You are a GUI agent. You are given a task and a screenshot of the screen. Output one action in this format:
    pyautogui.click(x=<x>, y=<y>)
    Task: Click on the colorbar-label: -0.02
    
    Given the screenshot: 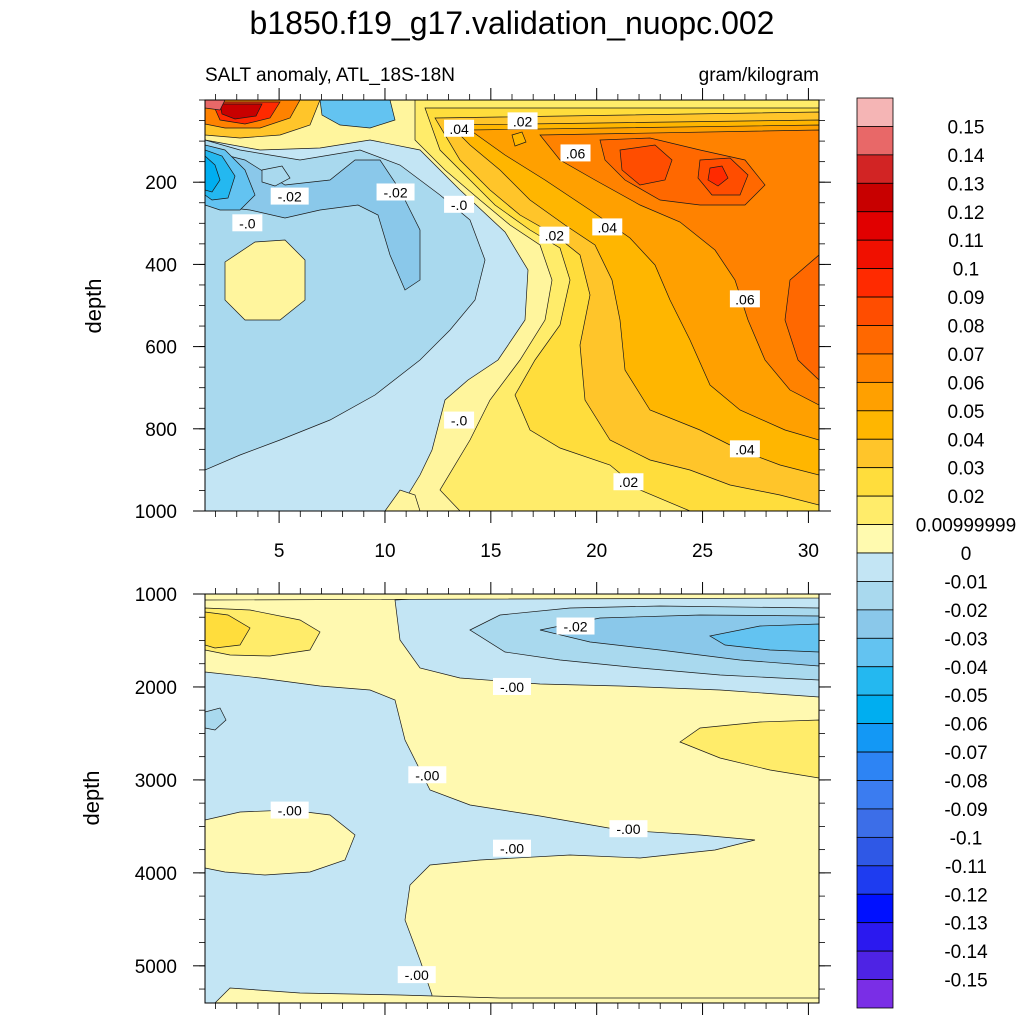 What is the action you would take?
    pyautogui.click(x=965, y=611)
    